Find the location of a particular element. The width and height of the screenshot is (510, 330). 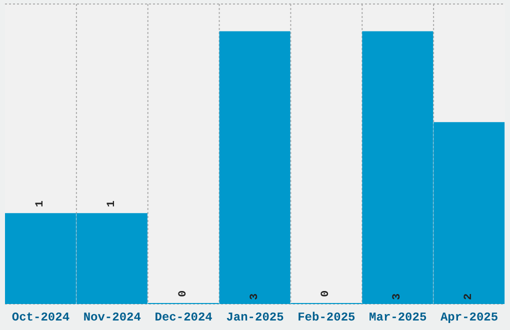

x-tick-label: Feb-2025 is located at coordinates (327, 317).